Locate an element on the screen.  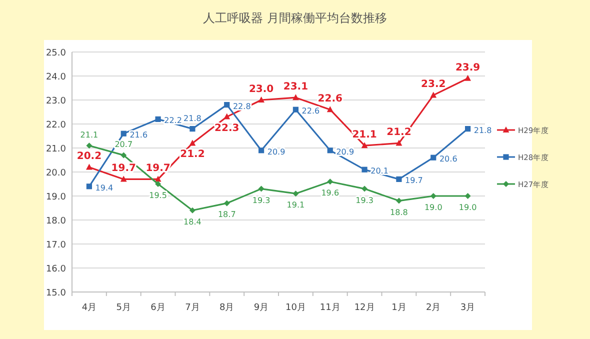
data-label: 19.1 is located at coordinates (295, 205).